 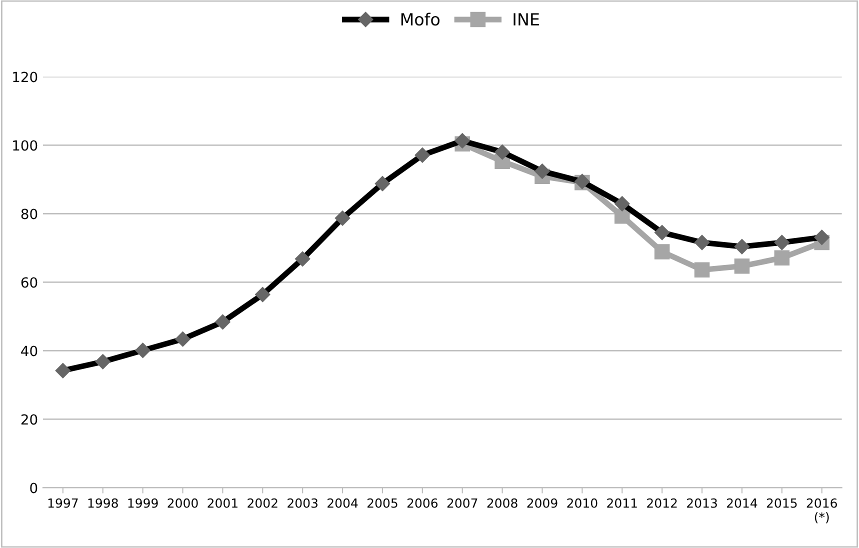 I want to click on y-tick-label: 120, so click(x=25, y=77).